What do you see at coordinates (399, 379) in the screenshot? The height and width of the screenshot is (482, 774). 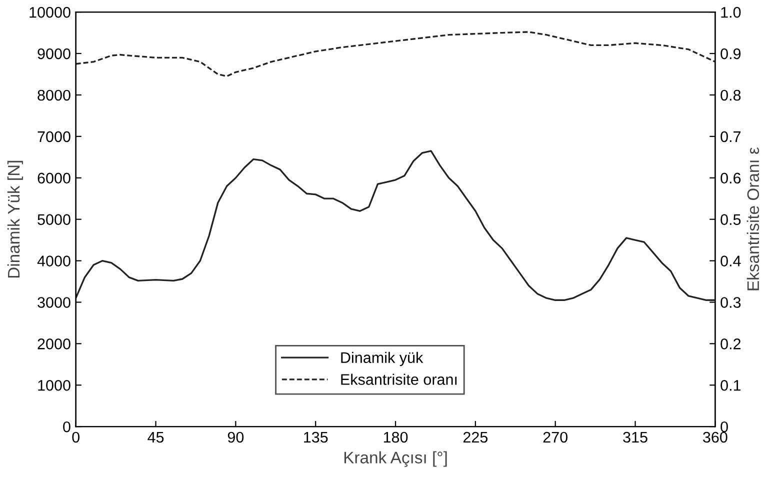 I see `legend-label: Eksantrisite oranı` at bounding box center [399, 379].